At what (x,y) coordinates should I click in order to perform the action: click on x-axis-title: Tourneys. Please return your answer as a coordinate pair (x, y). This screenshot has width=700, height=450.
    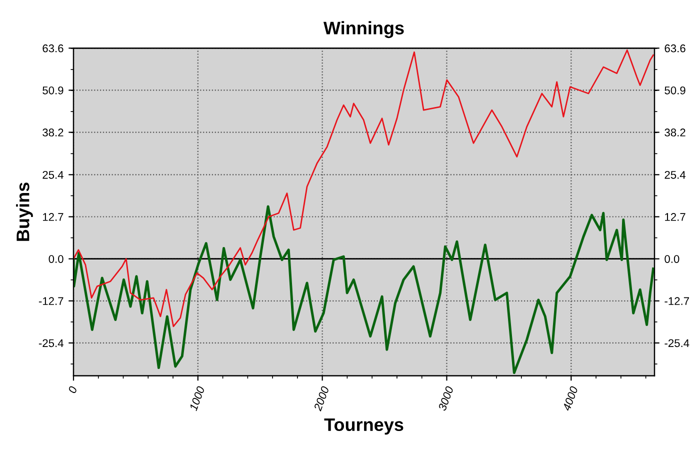
    Looking at the image, I should click on (364, 426).